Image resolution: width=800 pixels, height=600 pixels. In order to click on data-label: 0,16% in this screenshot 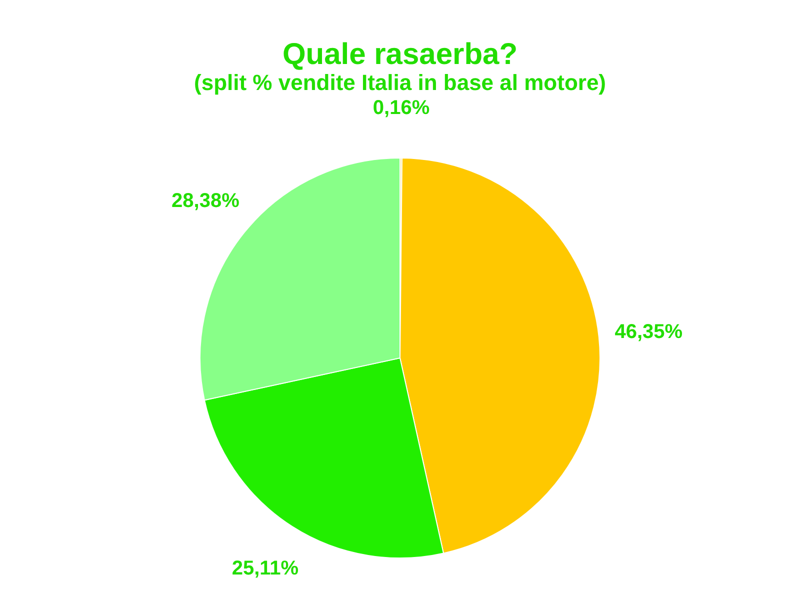, I will do `click(401, 108)`.